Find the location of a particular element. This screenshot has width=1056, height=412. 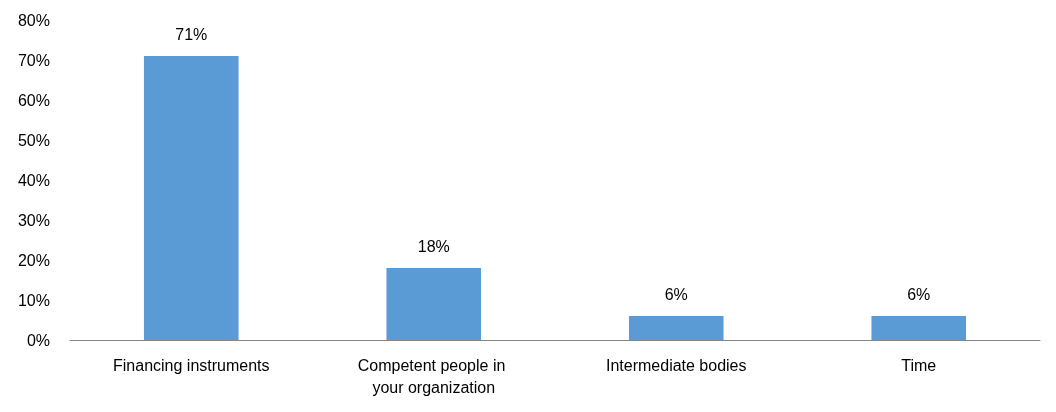

y-tick-label: 70% is located at coordinates (33, 60).